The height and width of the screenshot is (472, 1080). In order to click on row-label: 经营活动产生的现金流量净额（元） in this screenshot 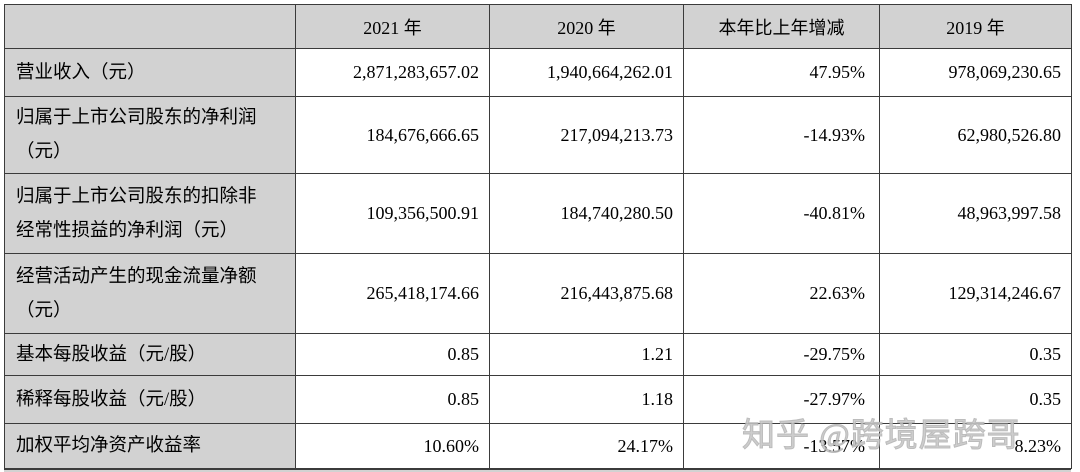, I will do `click(150, 293)`.